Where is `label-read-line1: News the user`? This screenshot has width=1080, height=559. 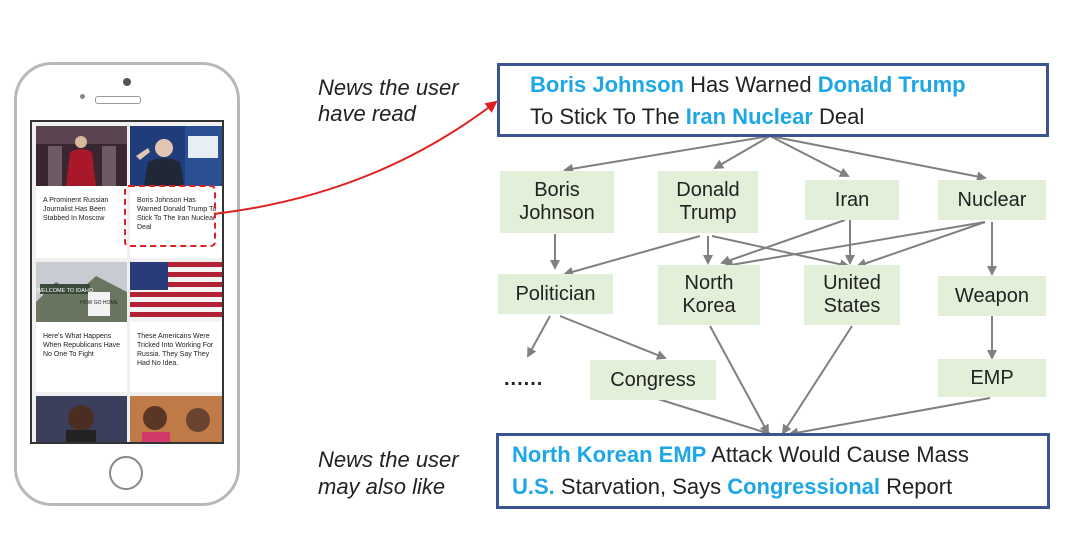
label-read-line1: News the user is located at coordinates (388, 87).